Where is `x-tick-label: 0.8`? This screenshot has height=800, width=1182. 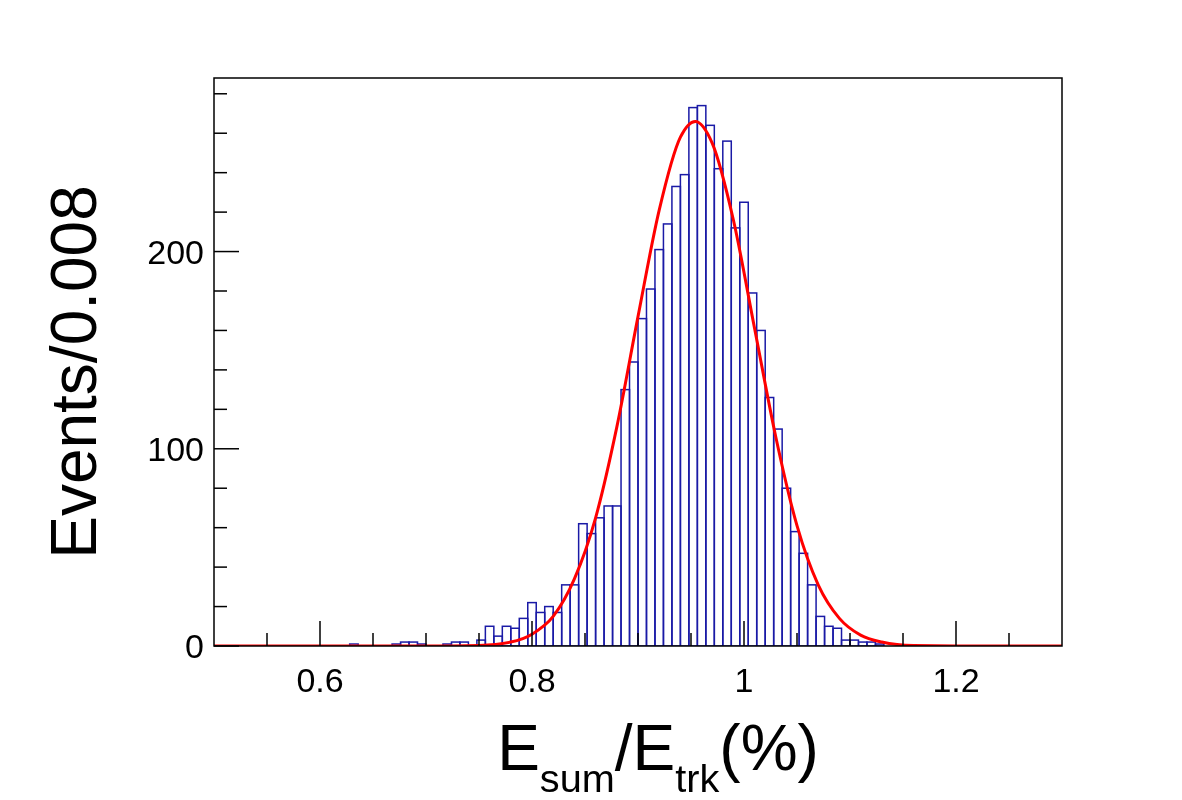 x-tick-label: 0.8 is located at coordinates (532, 680).